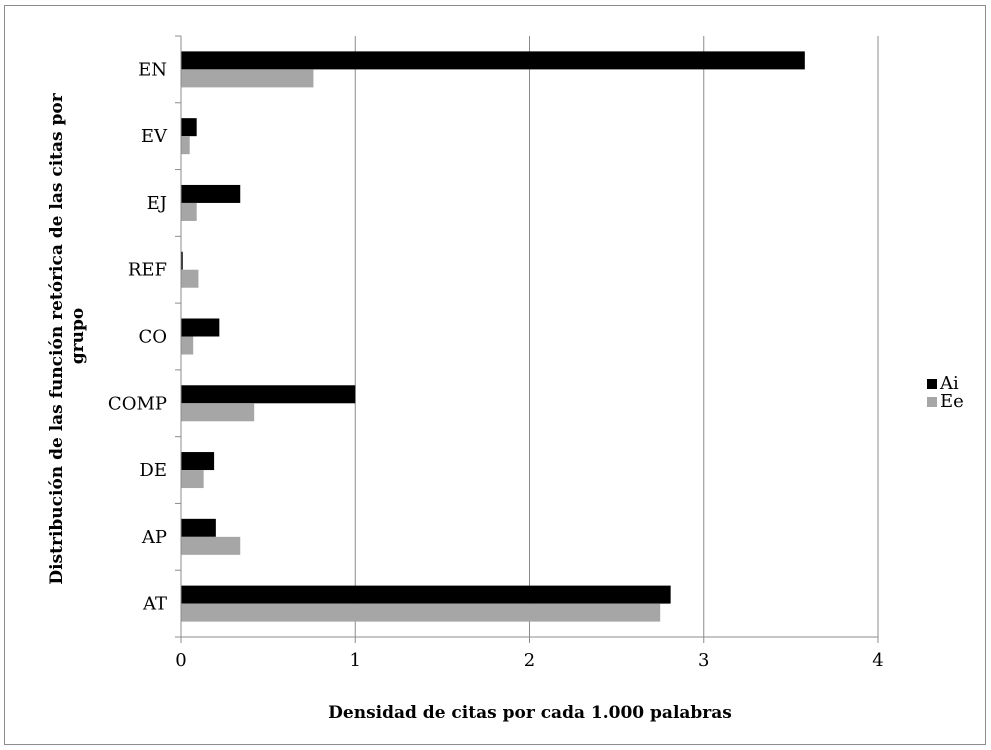 This screenshot has width=991, height=750. I want to click on tick-labels: 0 1 2 3 4, so click(529, 660).